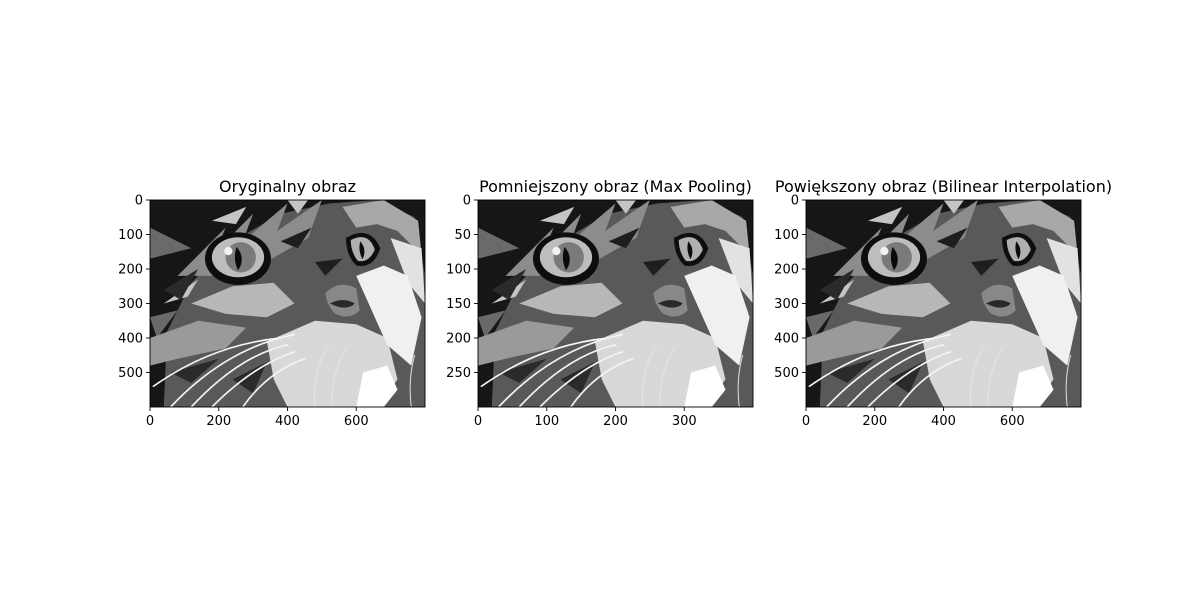 The image size is (1200, 600). What do you see at coordinates (684, 421) in the screenshot?
I see `x-tick-label: 300` at bounding box center [684, 421].